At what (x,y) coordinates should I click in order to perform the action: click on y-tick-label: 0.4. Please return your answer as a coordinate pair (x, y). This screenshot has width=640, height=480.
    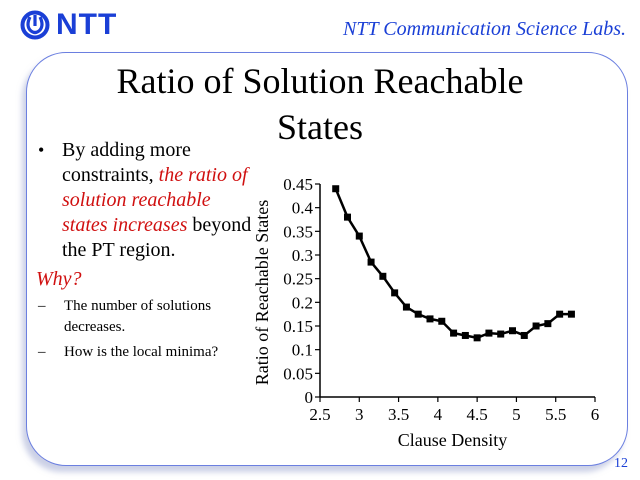
    Looking at the image, I should click on (303, 208).